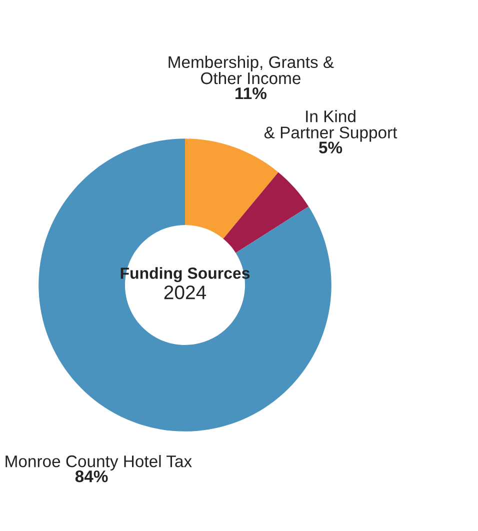  Describe the element at coordinates (331, 126) in the screenshot. I see `slice-label: In Kind & Partner Support` at that location.